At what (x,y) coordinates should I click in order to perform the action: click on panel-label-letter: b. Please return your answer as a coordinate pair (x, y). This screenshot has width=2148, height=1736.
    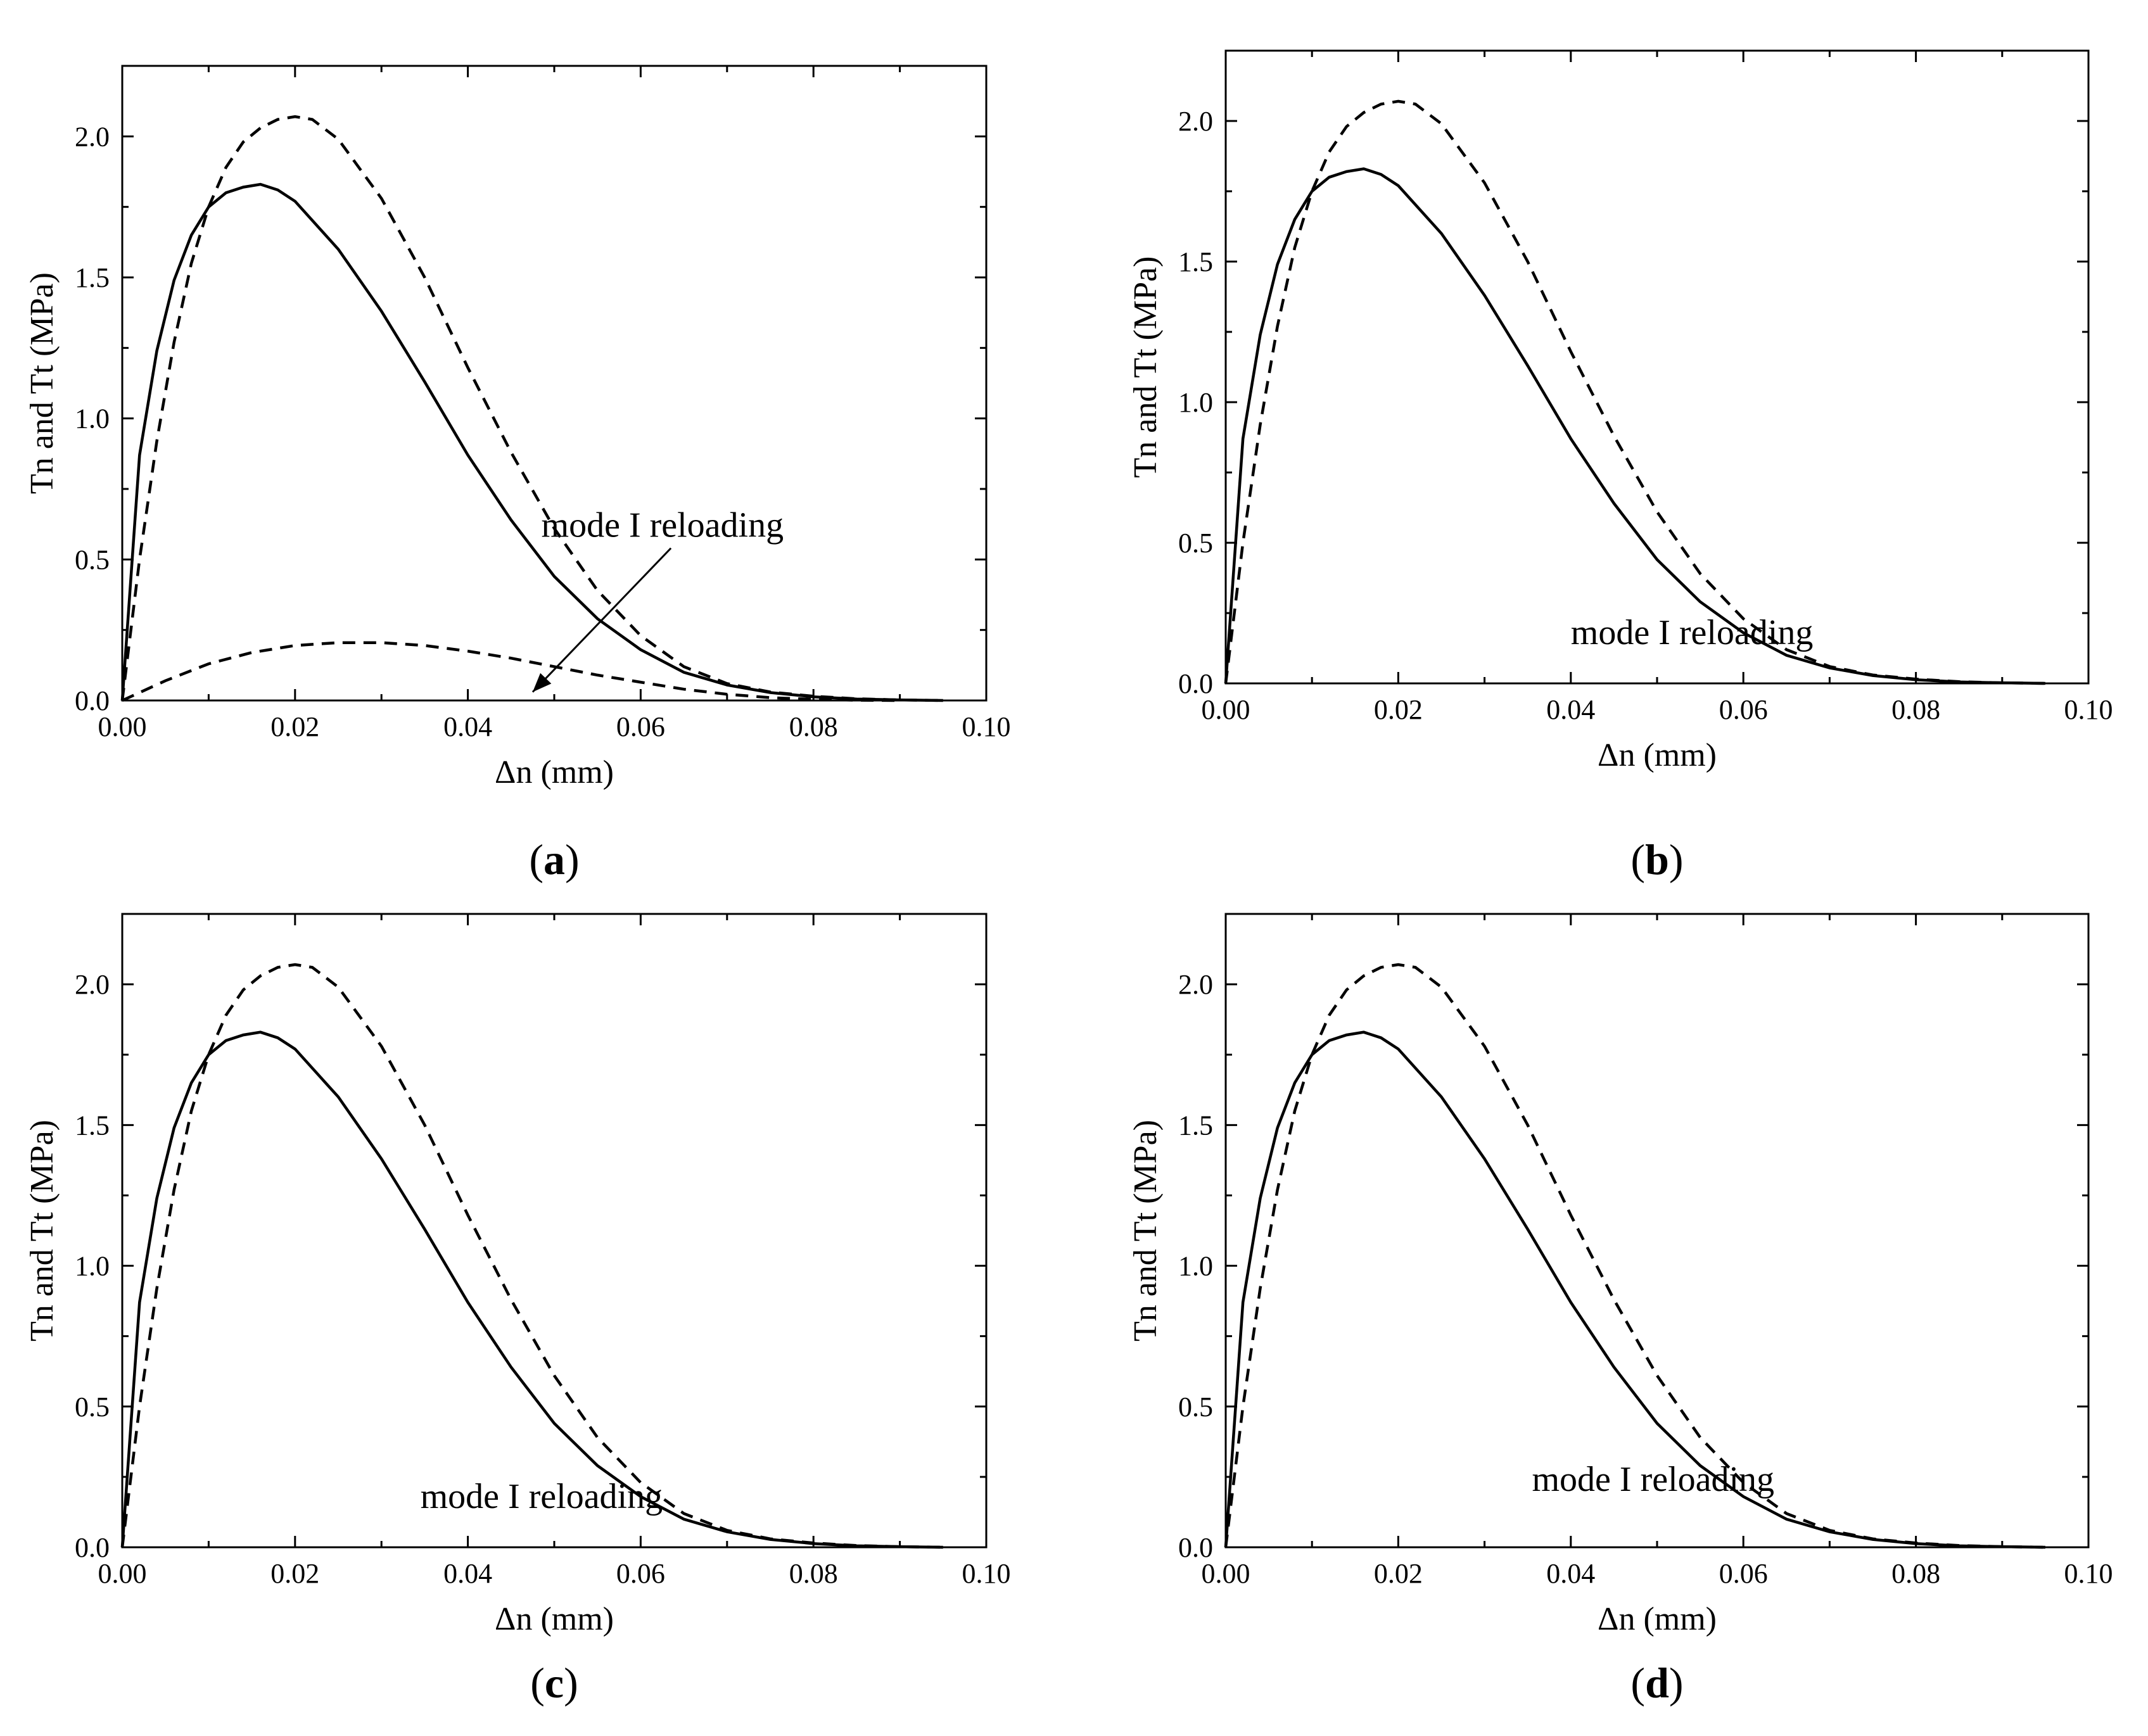
    Looking at the image, I should click on (1657, 859).